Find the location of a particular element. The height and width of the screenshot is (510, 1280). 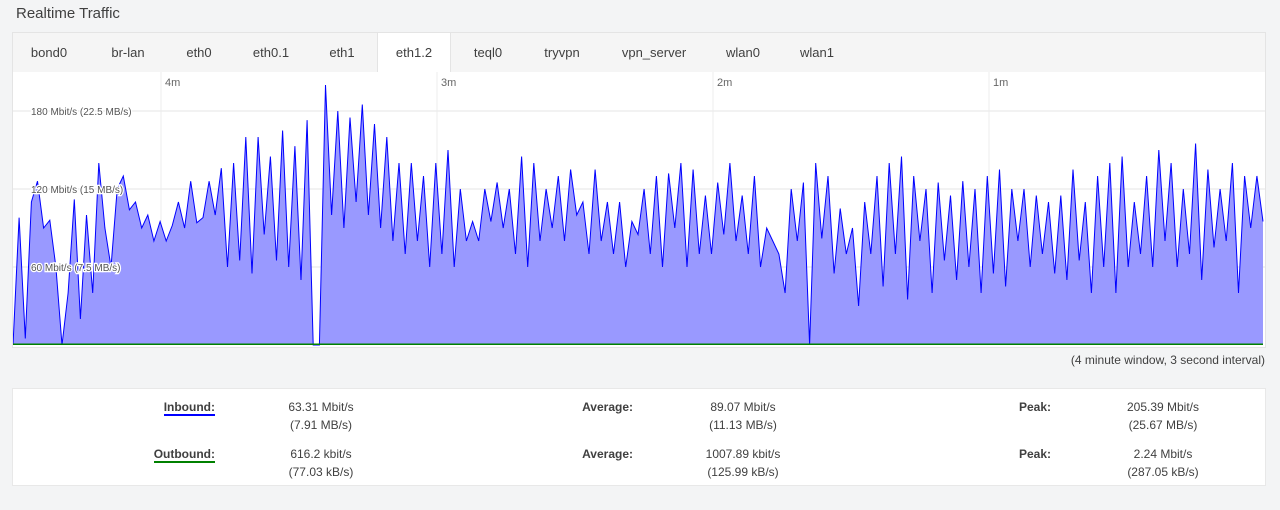

inbound-peak-bytes: (25.67 MB/s) is located at coordinates (1163, 425).